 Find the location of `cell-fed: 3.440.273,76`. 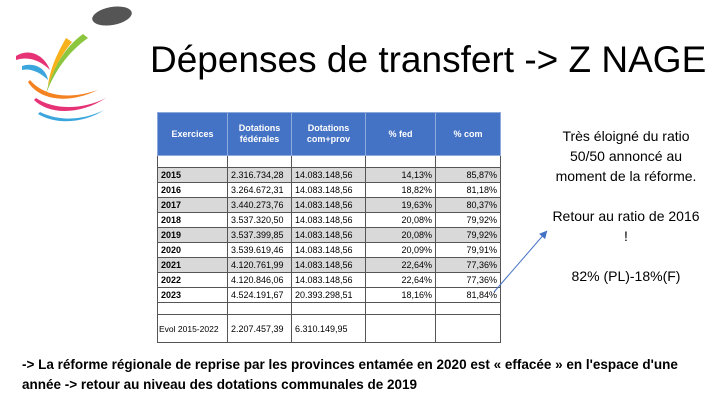

cell-fed: 3.440.273,76 is located at coordinates (259, 205).